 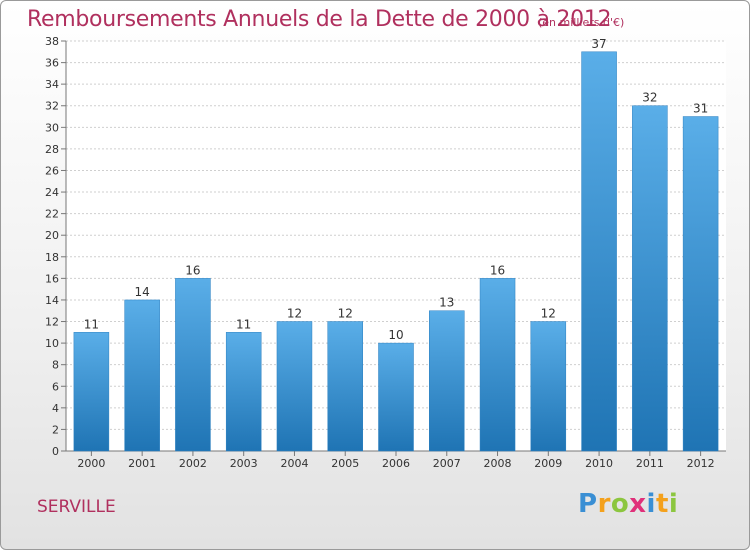 I want to click on x-tick-label: 2012, so click(x=701, y=463).